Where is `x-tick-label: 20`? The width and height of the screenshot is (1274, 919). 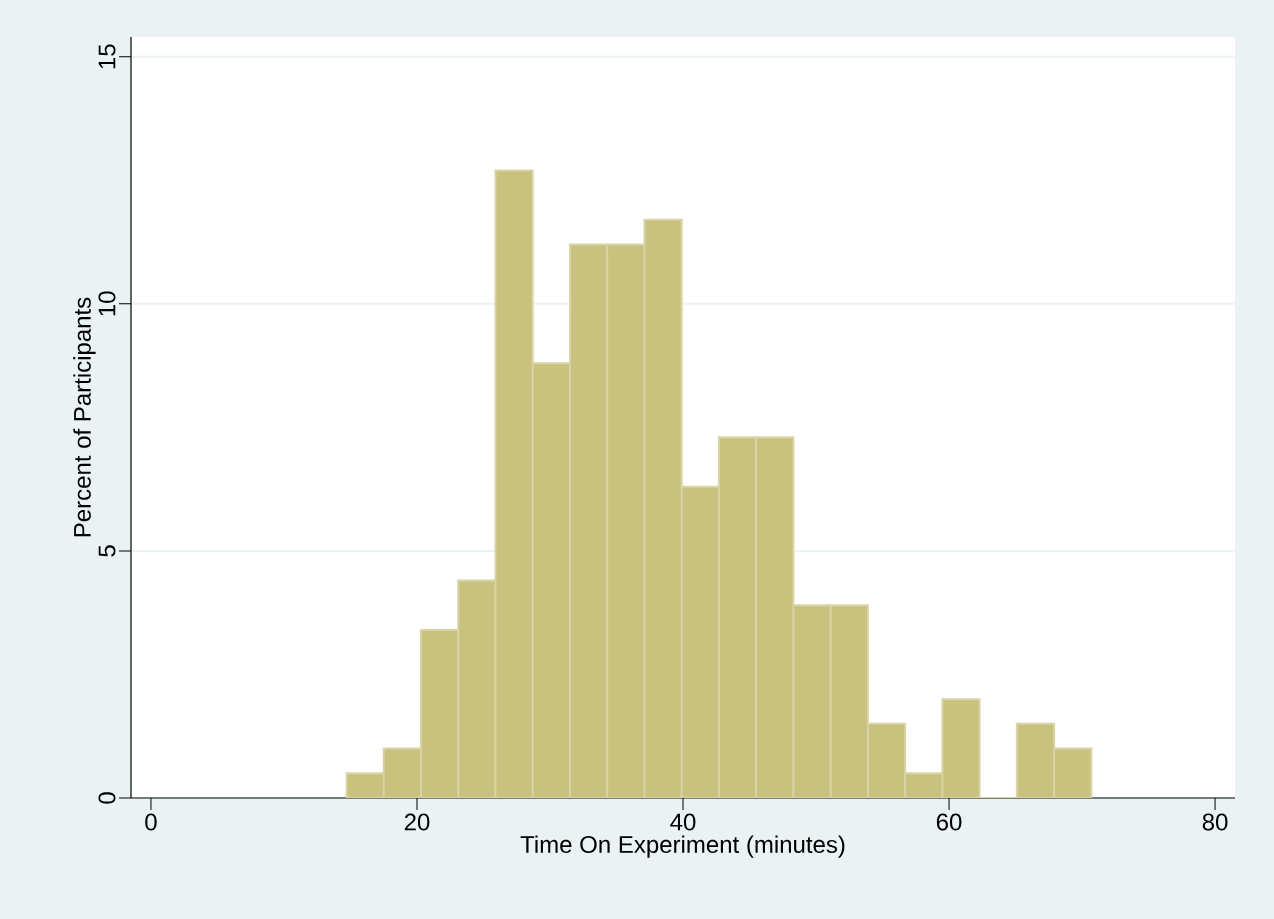
x-tick-label: 20 is located at coordinates (417, 822).